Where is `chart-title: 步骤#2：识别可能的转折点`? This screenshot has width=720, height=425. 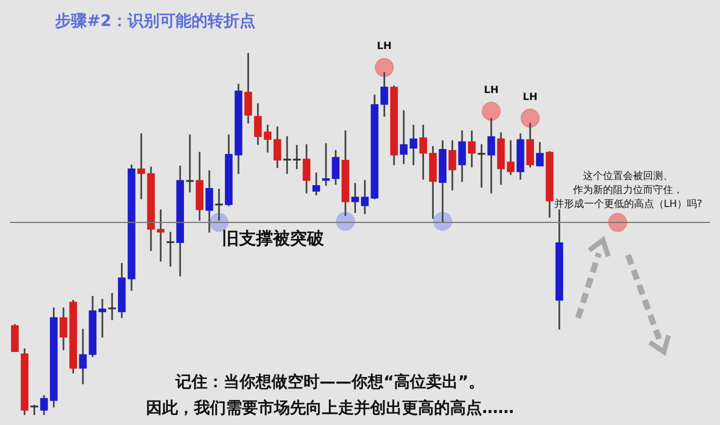 chart-title: 步骤#2：识别可能的转折点 is located at coordinates (155, 21).